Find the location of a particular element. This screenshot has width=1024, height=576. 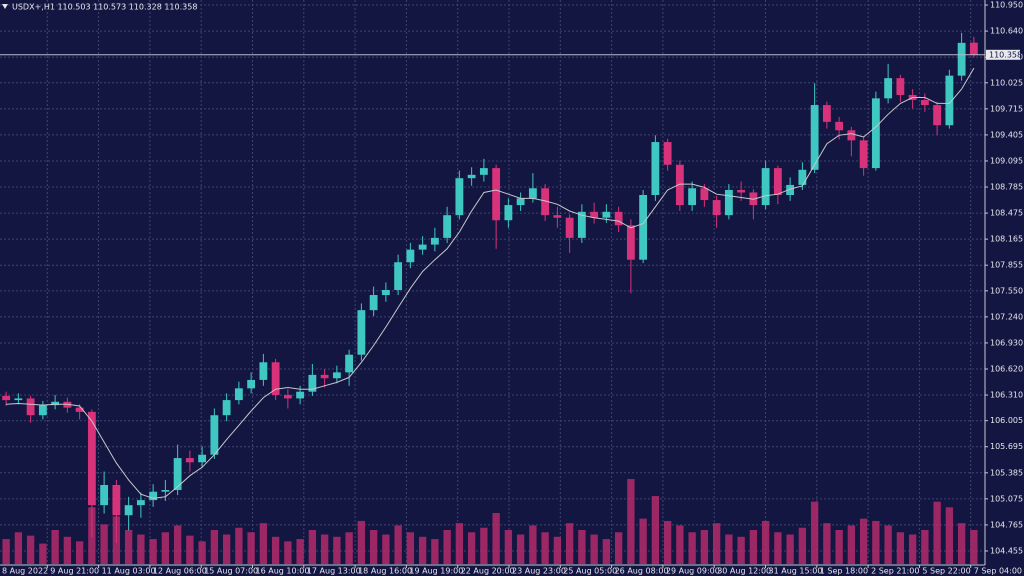

x-tick-label: 8 Aug 2022 is located at coordinates (25, 571).